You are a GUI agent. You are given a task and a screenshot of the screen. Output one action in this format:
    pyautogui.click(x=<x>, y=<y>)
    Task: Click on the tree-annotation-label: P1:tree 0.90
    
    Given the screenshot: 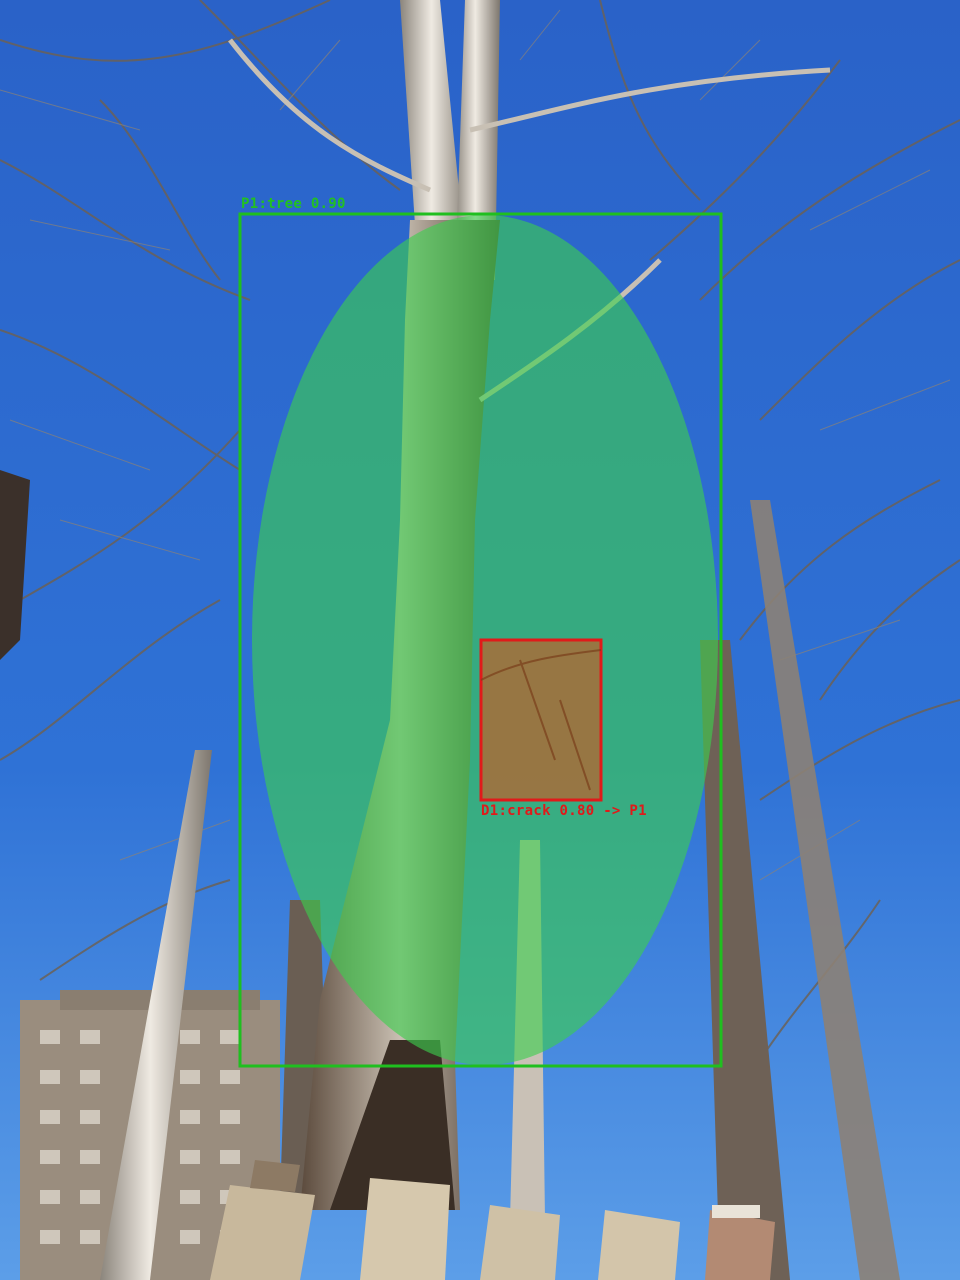 What is the action you would take?
    pyautogui.click(x=293, y=204)
    